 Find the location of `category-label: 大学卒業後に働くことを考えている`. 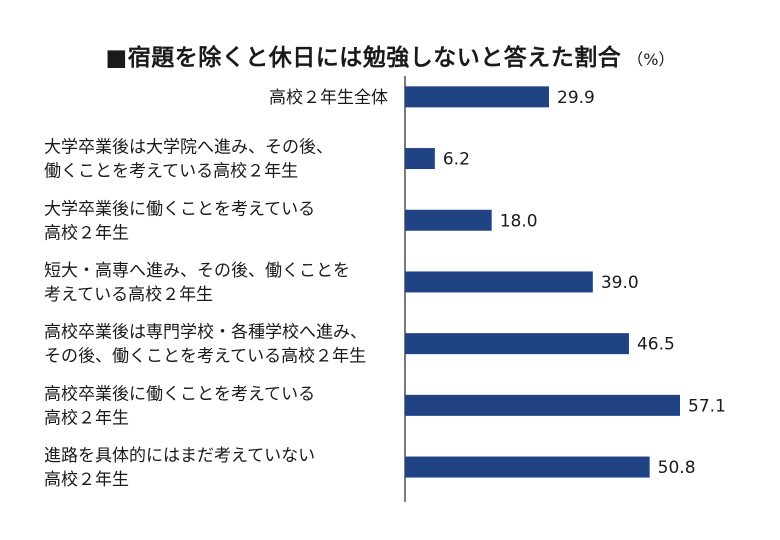

category-label: 大学卒業後に働くことを考えている is located at coordinates (179, 209).